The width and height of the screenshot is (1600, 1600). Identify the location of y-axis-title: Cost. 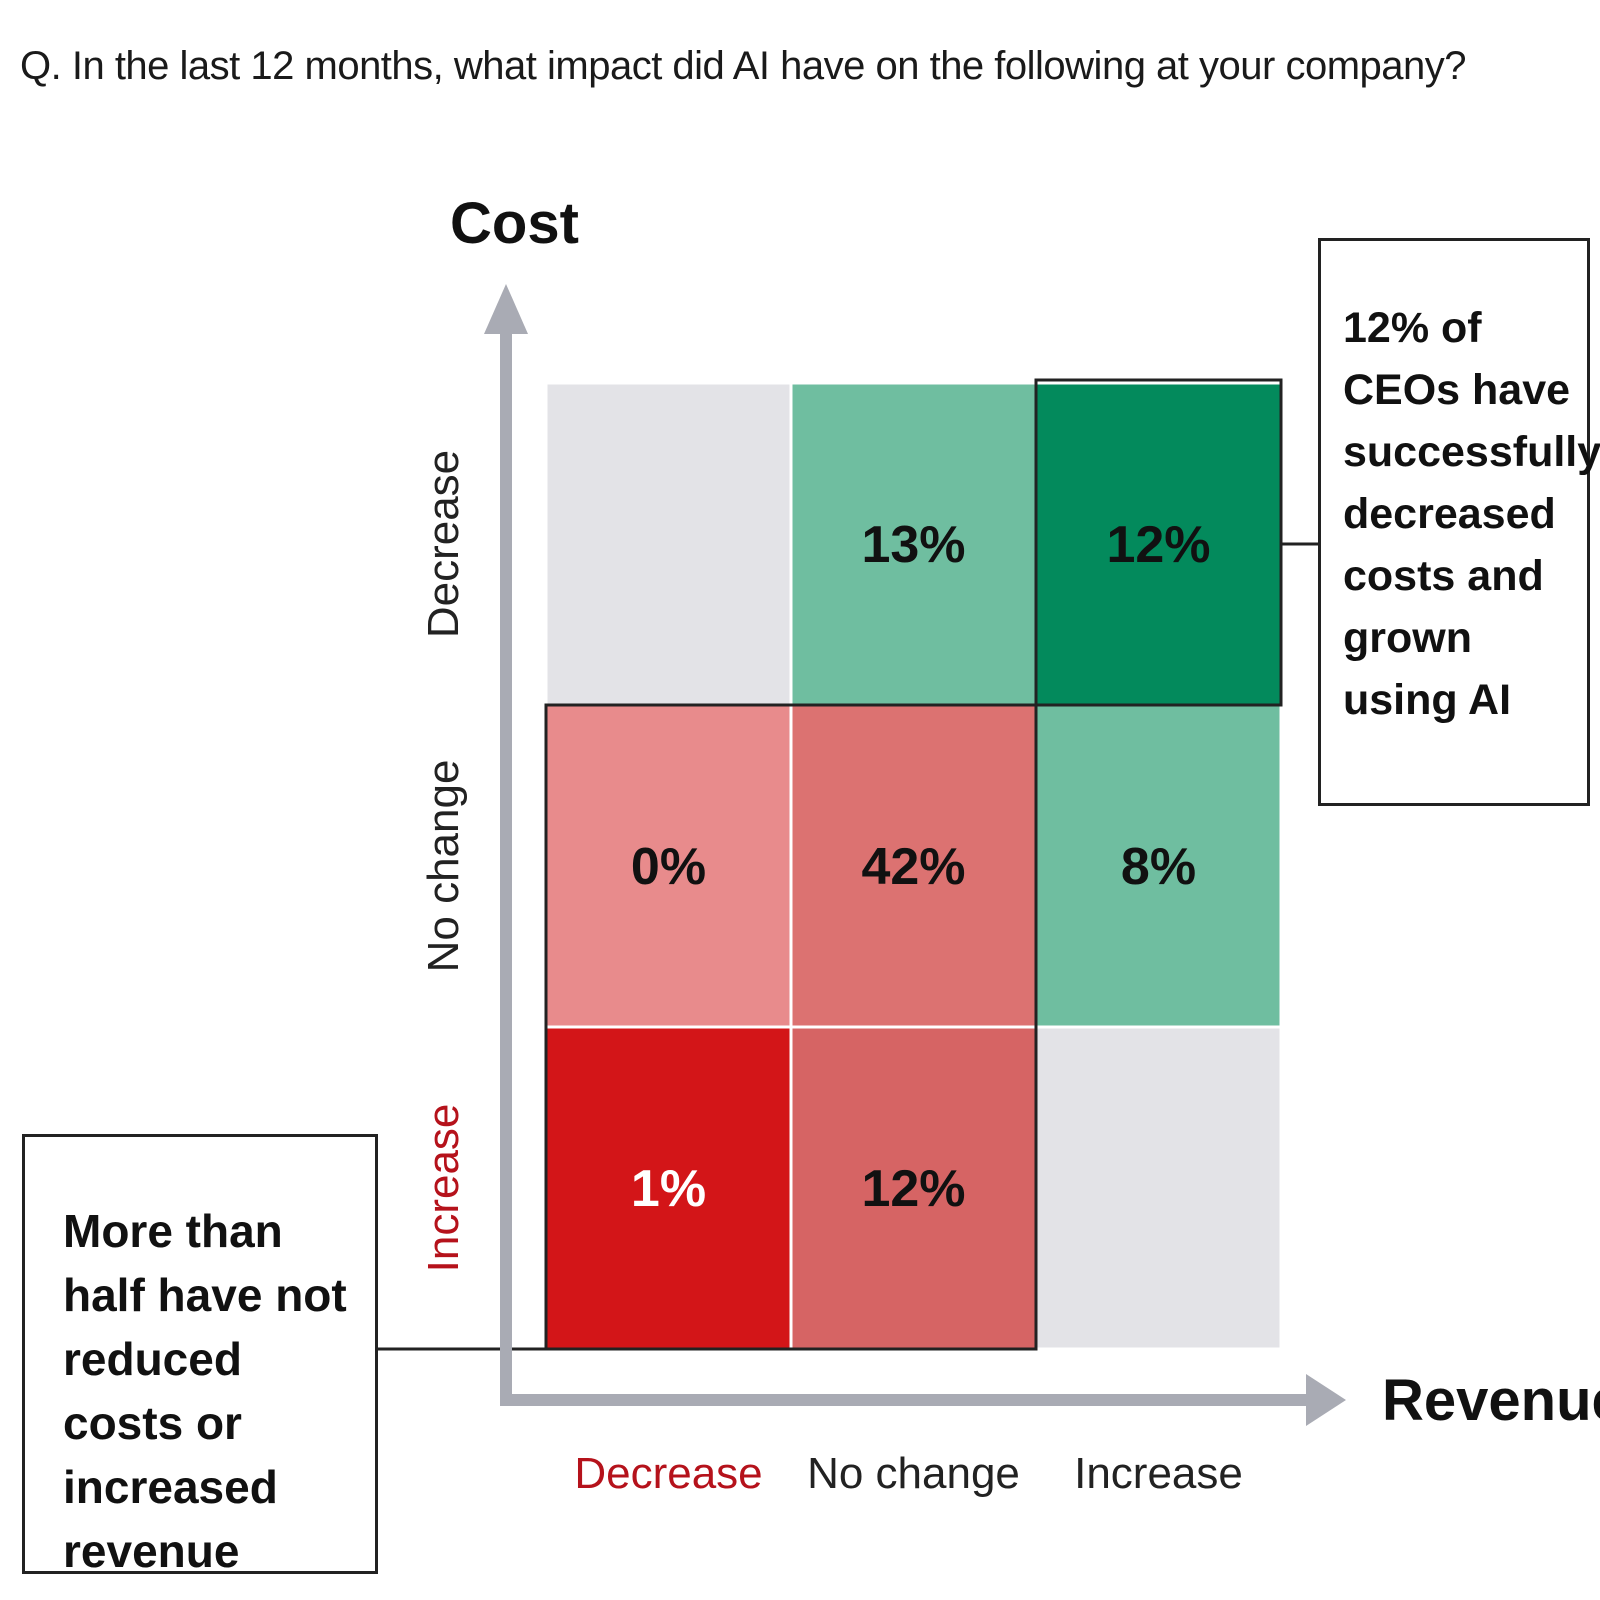
(514, 223).